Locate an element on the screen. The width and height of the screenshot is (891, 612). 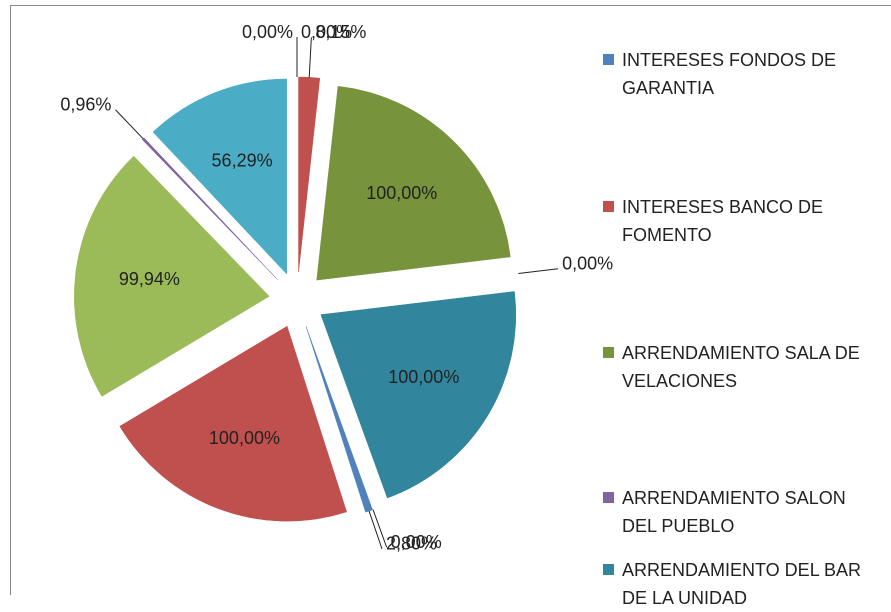
data-label: 0,96% is located at coordinates (85, 104).